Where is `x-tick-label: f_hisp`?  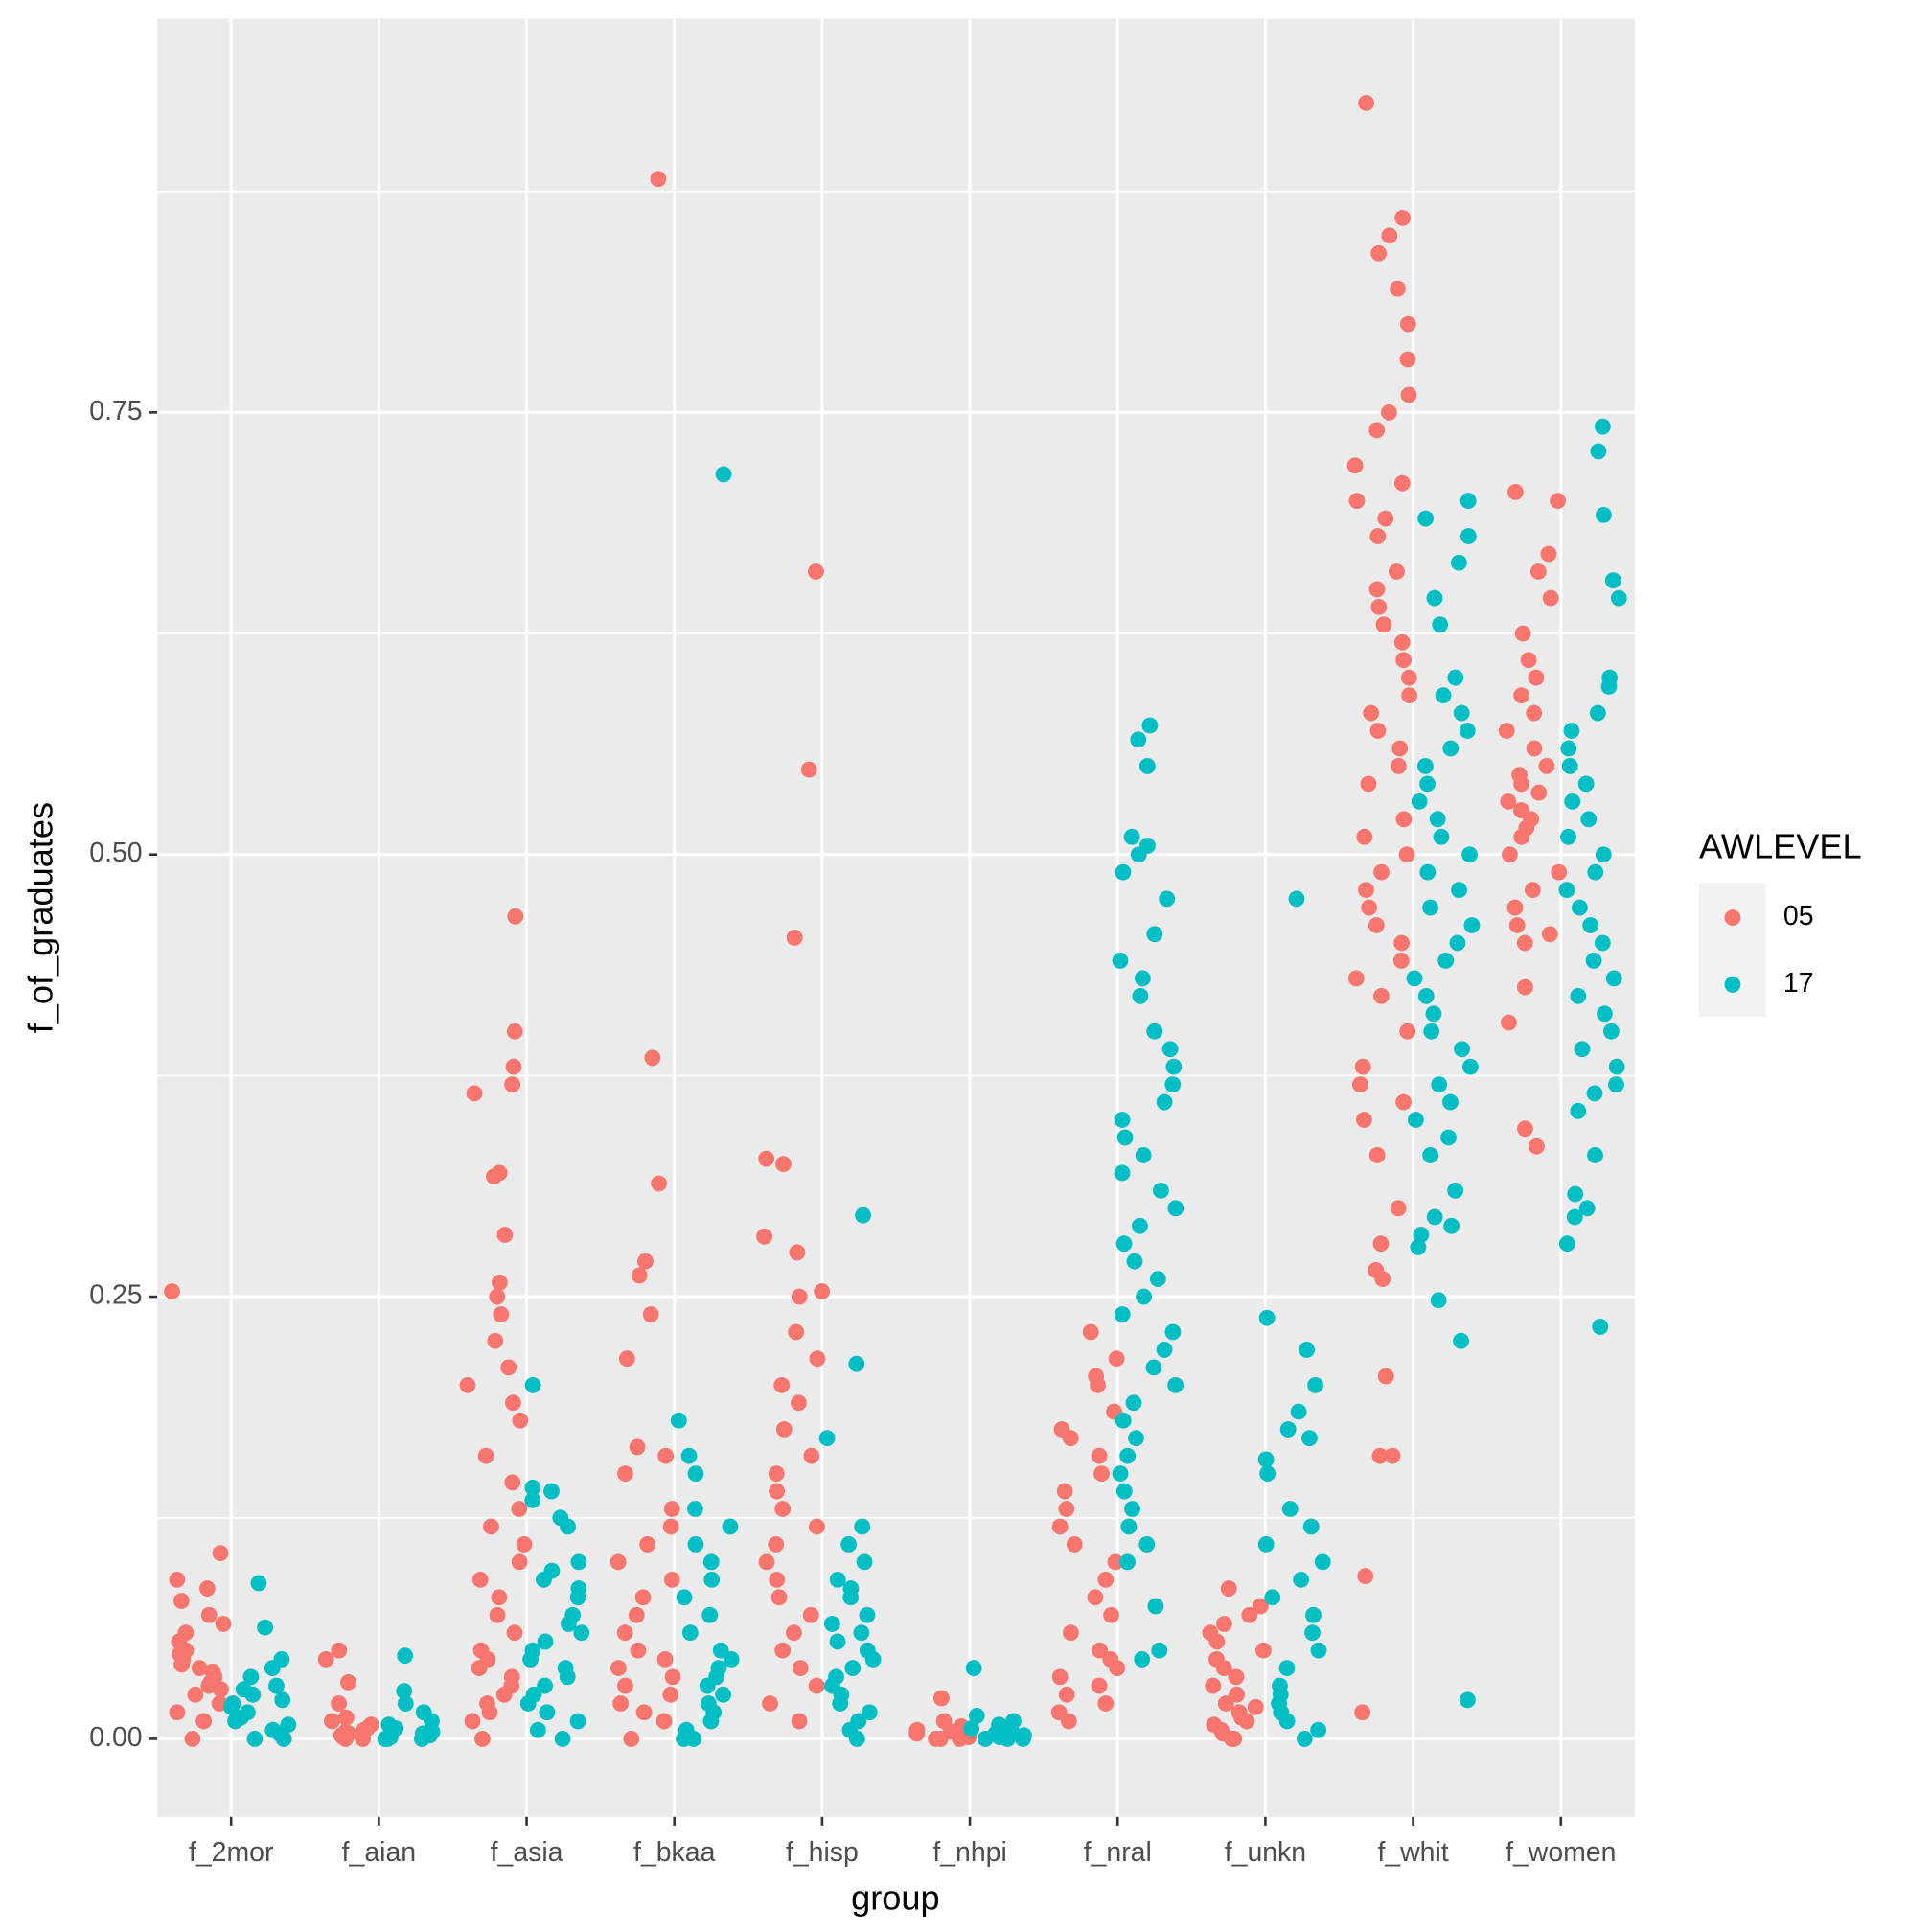 x-tick-label: f_hisp is located at coordinates (822, 1852).